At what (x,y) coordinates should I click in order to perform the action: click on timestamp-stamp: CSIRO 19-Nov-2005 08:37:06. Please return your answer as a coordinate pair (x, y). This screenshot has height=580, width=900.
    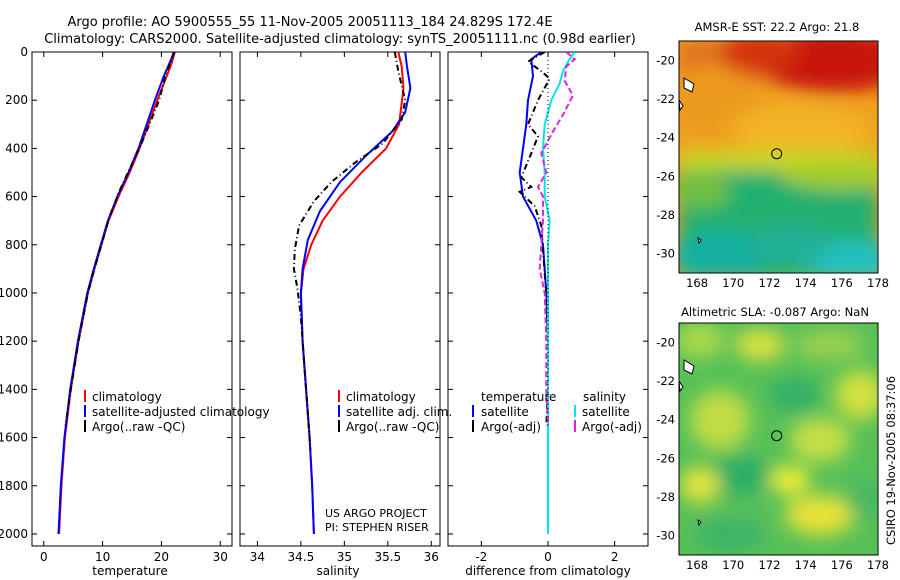
    Looking at the image, I should click on (891, 460).